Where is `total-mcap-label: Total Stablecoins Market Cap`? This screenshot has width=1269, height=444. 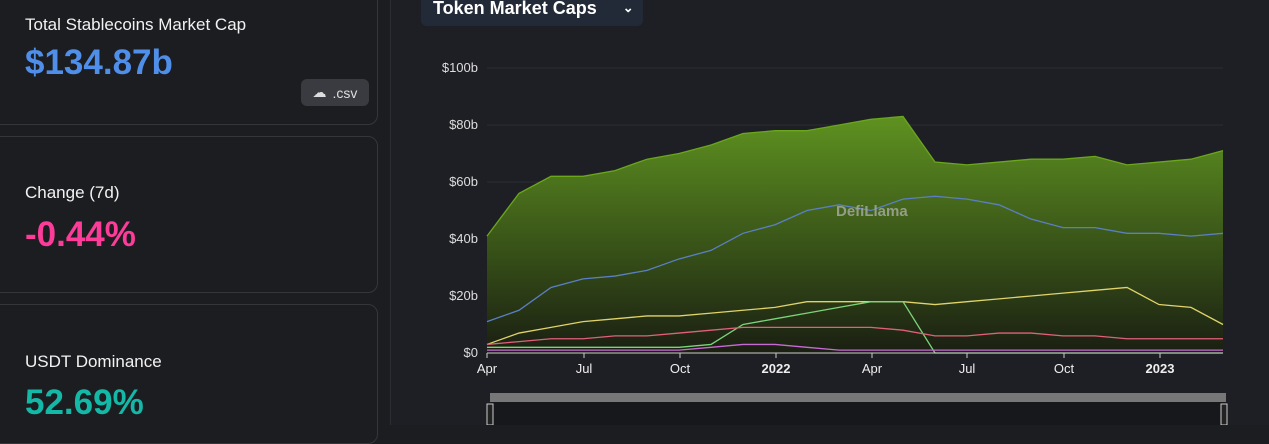 total-mcap-label: Total Stablecoins Market Cap is located at coordinates (136, 24).